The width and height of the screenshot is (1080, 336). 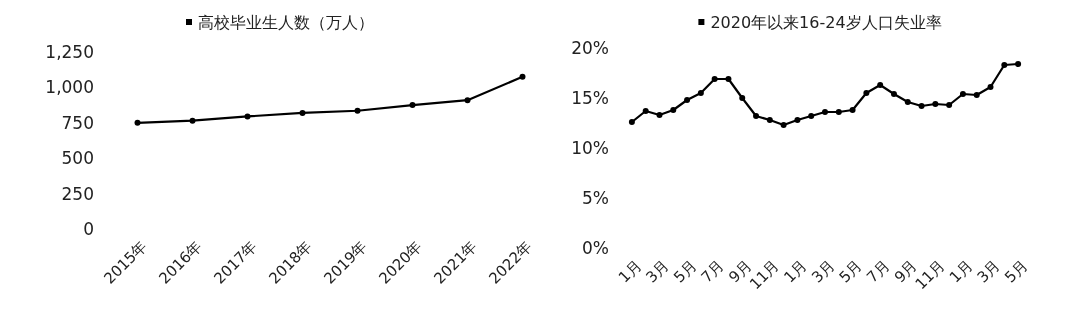 I want to click on legend-label: 高校毕业生人数（万人）, so click(x=286, y=22).